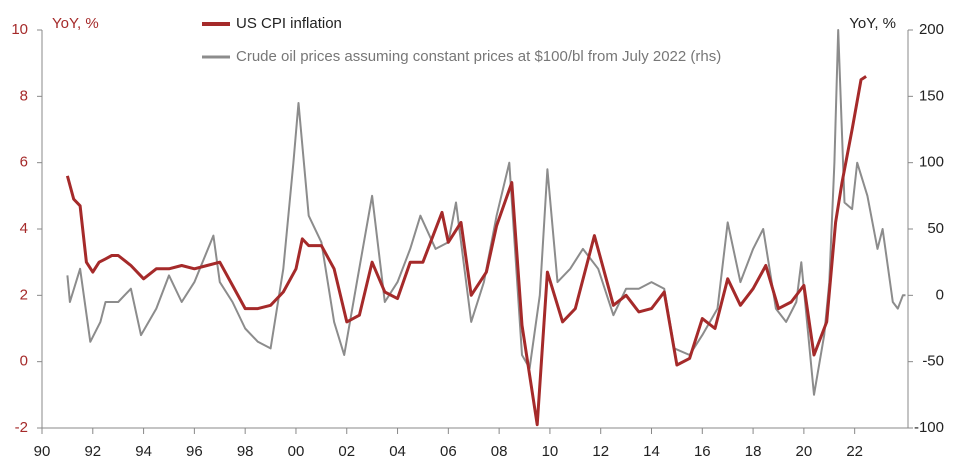  I want to click on y-tick-label: 10, so click(19, 29).